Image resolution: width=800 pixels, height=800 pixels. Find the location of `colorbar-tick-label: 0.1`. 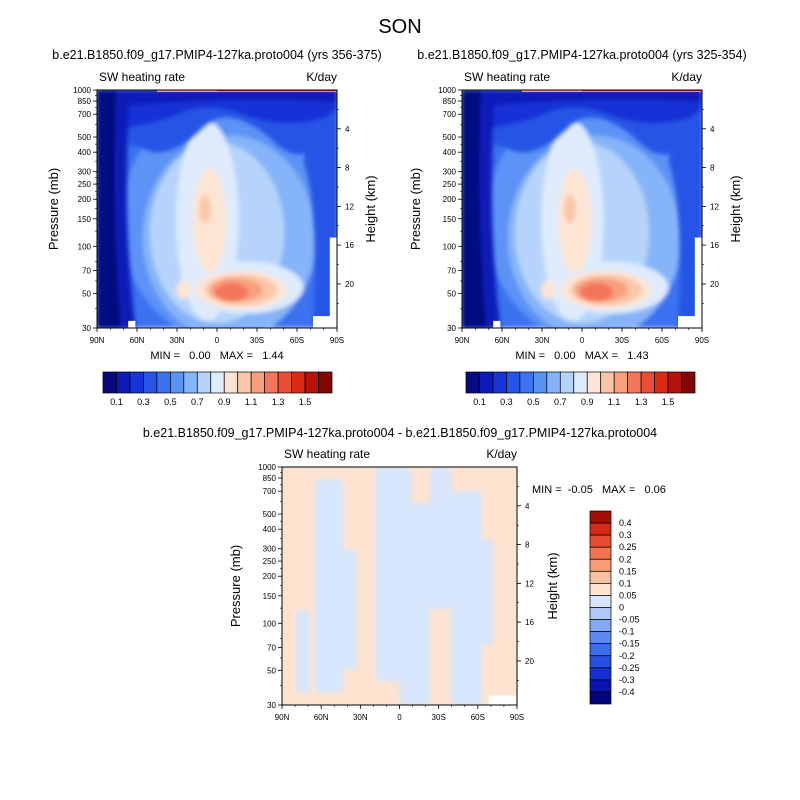

colorbar-tick-label: 0.1 is located at coordinates (479, 402).